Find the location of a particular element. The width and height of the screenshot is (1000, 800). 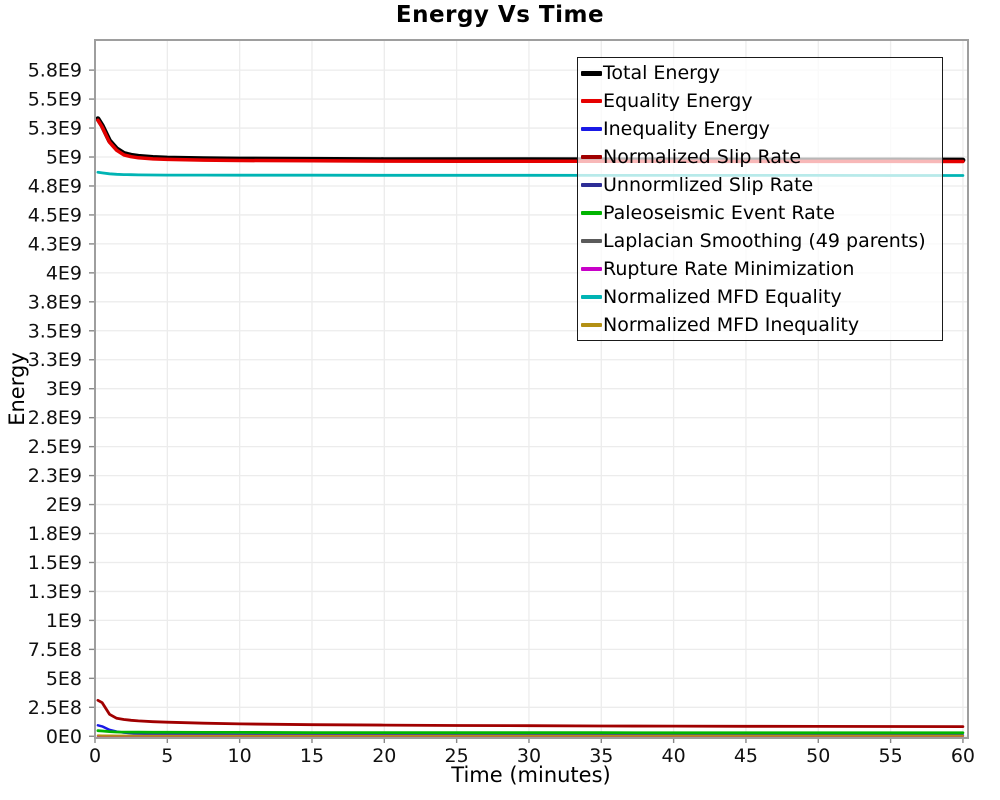

y-tick-label: 3.3E9 is located at coordinates (55, 360).